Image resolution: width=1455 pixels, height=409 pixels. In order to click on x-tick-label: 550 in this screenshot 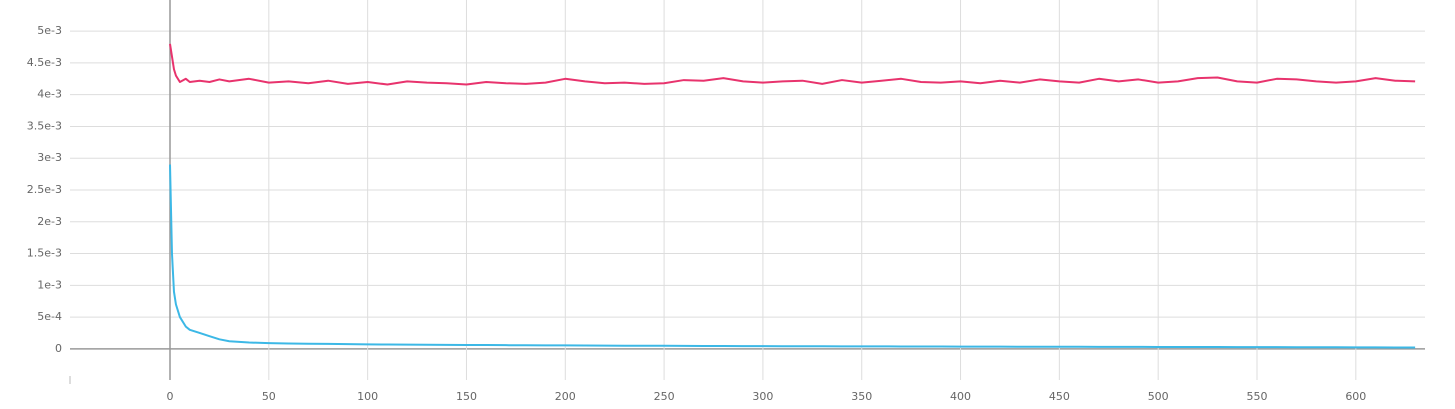, I will do `click(1257, 396)`.